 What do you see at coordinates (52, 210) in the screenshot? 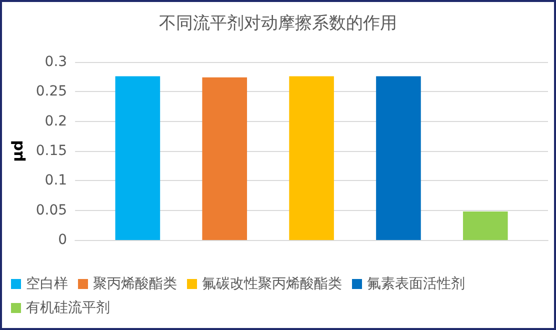
I see `y-tick-label: 0.05` at bounding box center [52, 210].